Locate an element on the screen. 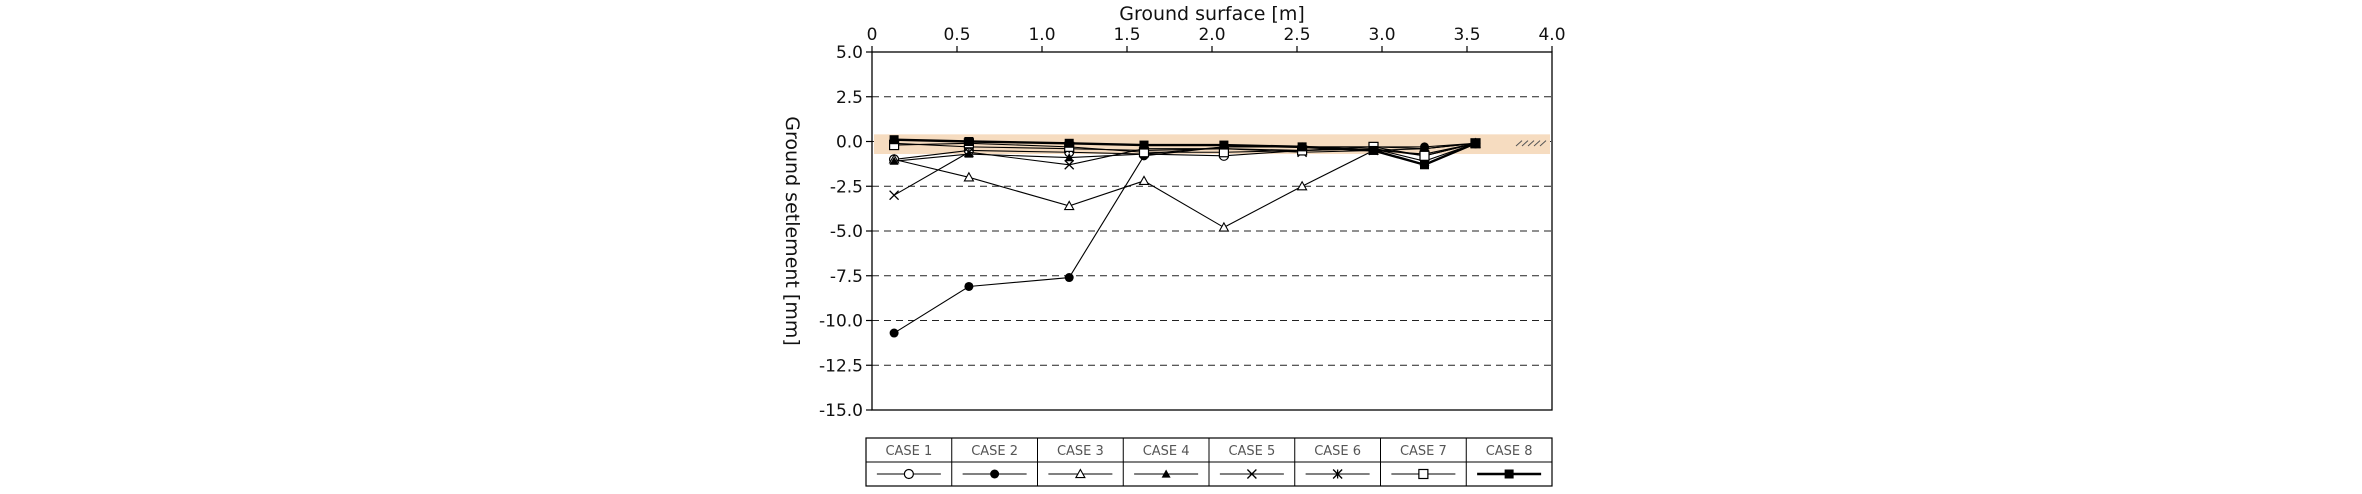 Image resolution: width=2362 pixels, height=494 pixels. x-tick-label: 0 is located at coordinates (872, 35).